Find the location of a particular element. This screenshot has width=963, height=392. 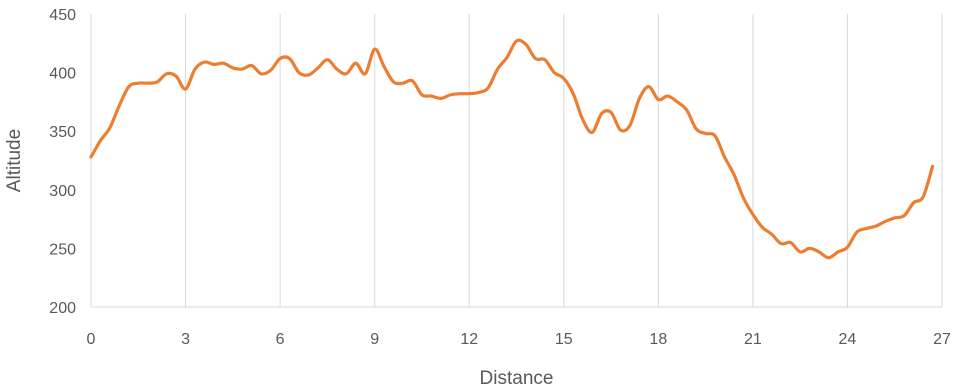

y-tick-label: 200 is located at coordinates (62, 308).